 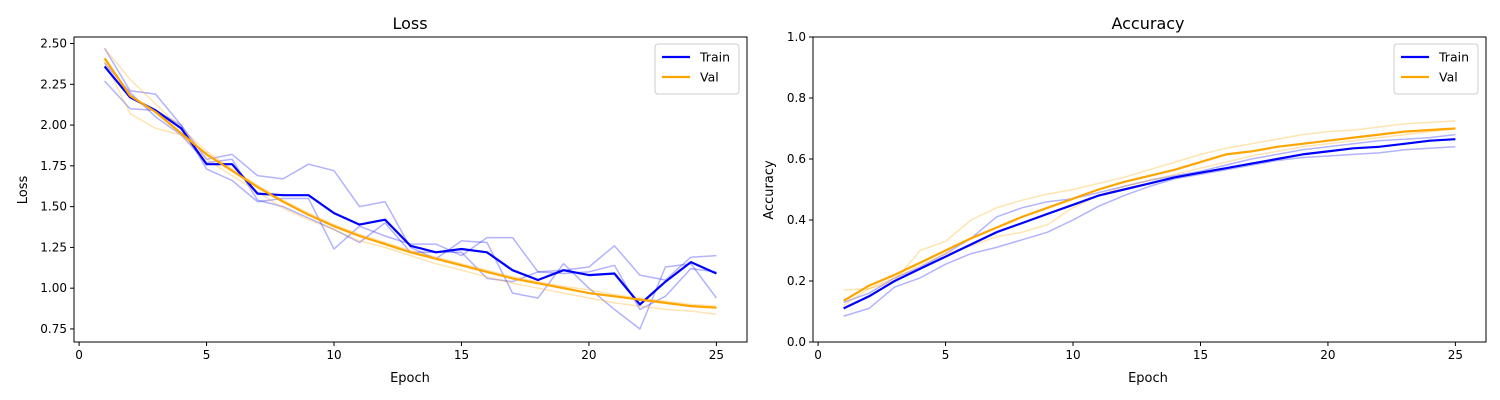 What do you see at coordinates (1200, 355) in the screenshot?
I see `accuracy-chart-x-tick-label: 15` at bounding box center [1200, 355].